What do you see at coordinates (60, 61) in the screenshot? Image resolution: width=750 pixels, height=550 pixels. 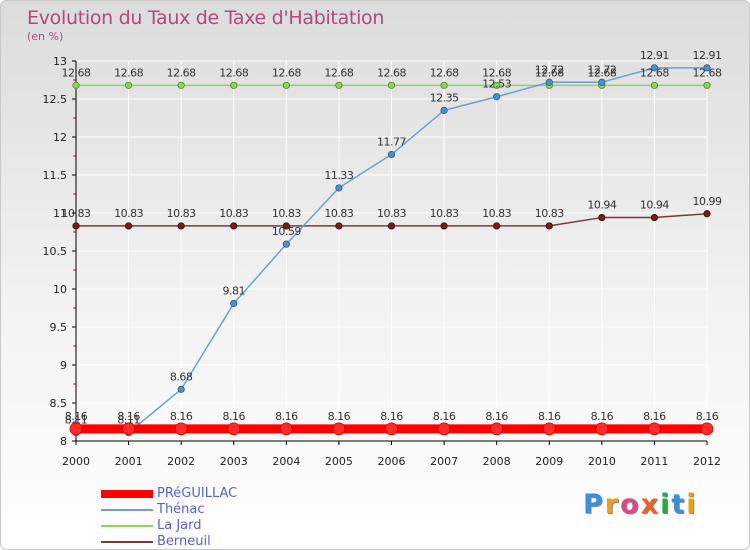 I see `y-tick-label: 13` at bounding box center [60, 61].